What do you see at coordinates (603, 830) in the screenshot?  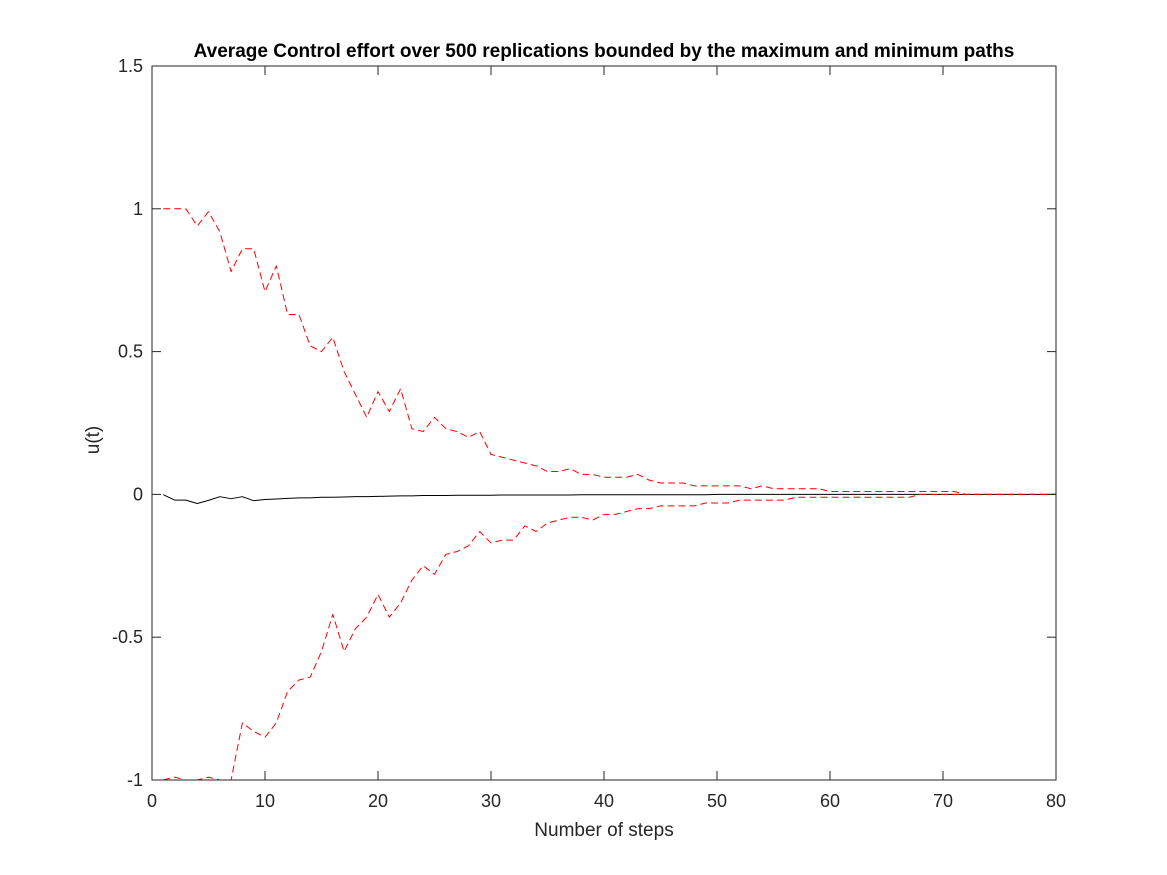 I see `x-axis-label: Number of steps` at bounding box center [603, 830].